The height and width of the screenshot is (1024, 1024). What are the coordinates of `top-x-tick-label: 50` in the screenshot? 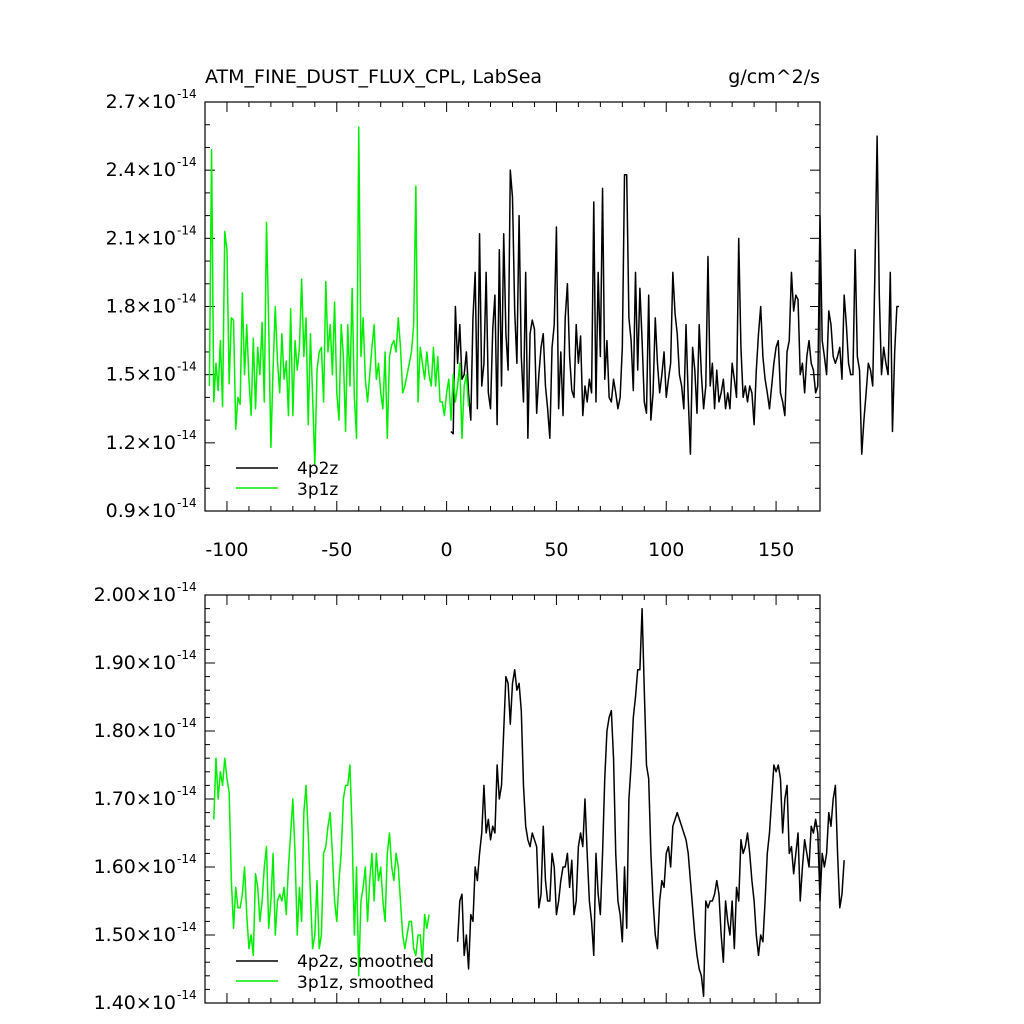 It's located at (556, 550).